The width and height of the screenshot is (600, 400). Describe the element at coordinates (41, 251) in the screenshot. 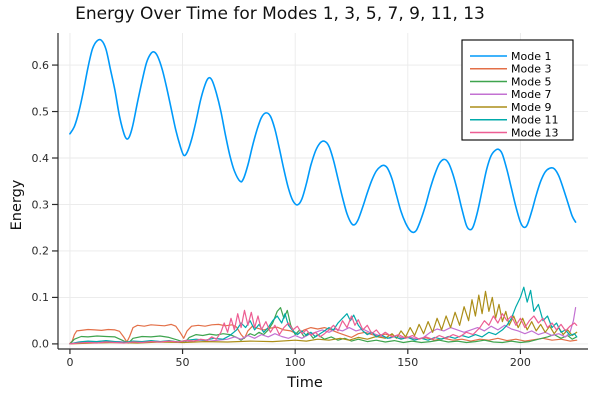

I see `y-tick-label: 0.2` at that location.